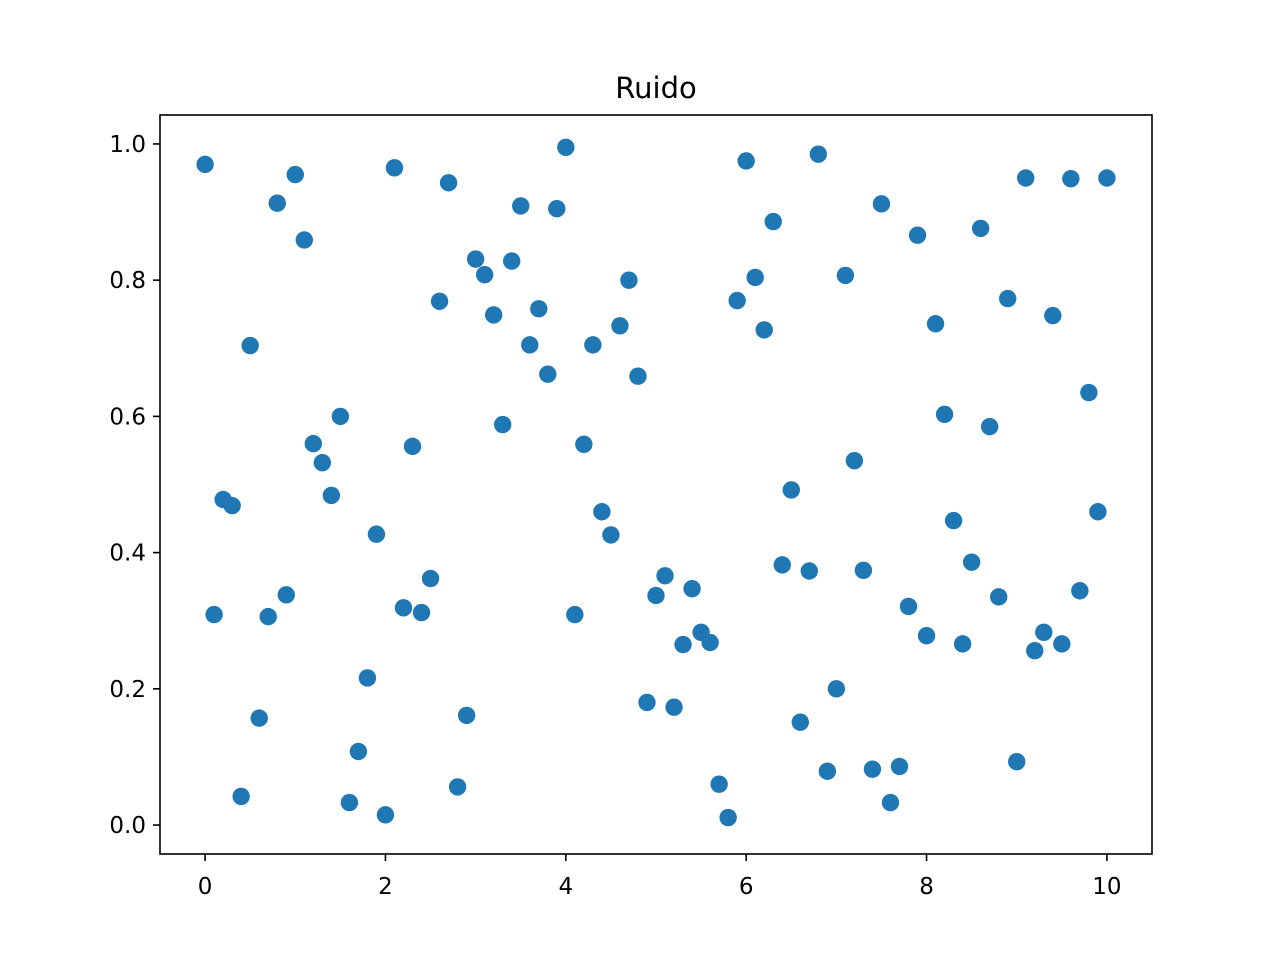 The width and height of the screenshot is (1280, 960). I want to click on y-tick-label: 0.0, so click(127, 826).